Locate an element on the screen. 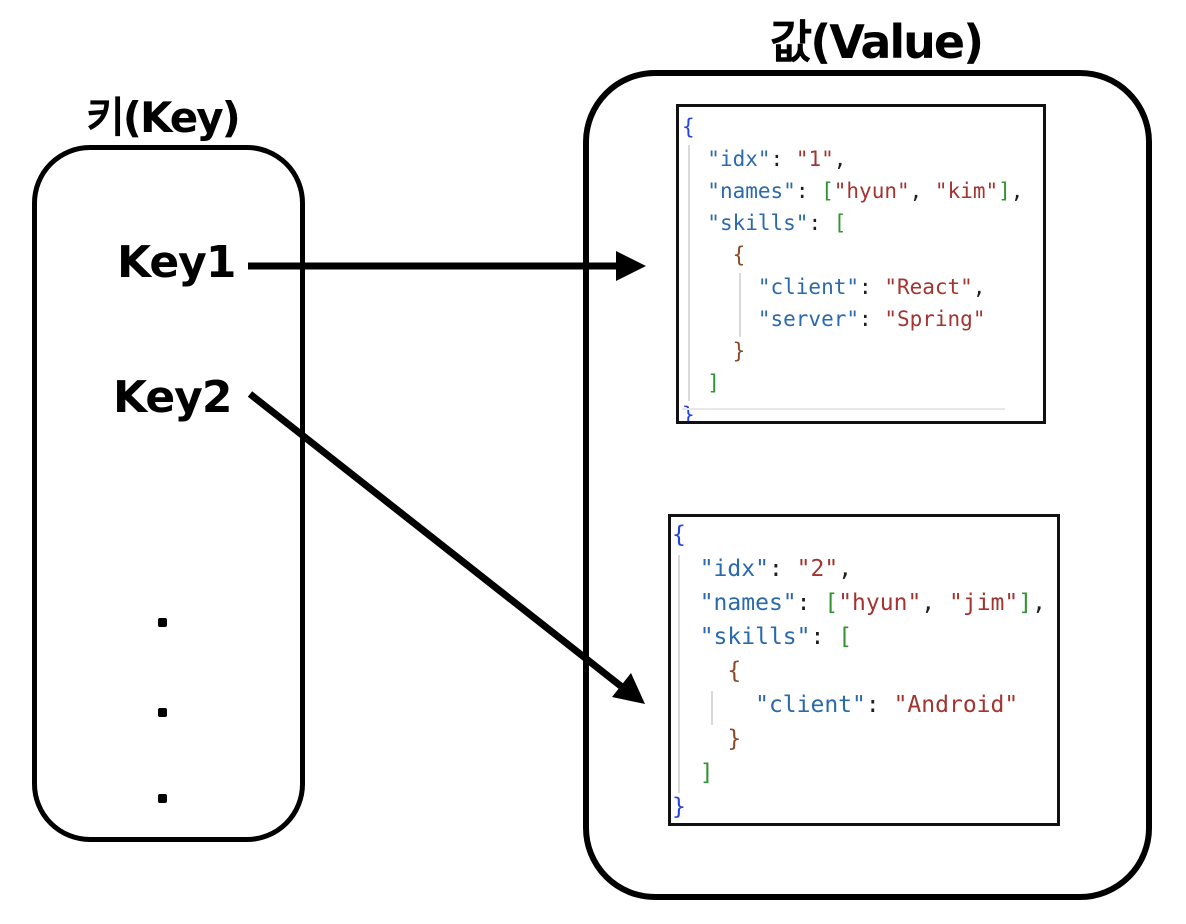 The image size is (1186, 924). key-panel-title: 키(Key) is located at coordinates (163, 117).